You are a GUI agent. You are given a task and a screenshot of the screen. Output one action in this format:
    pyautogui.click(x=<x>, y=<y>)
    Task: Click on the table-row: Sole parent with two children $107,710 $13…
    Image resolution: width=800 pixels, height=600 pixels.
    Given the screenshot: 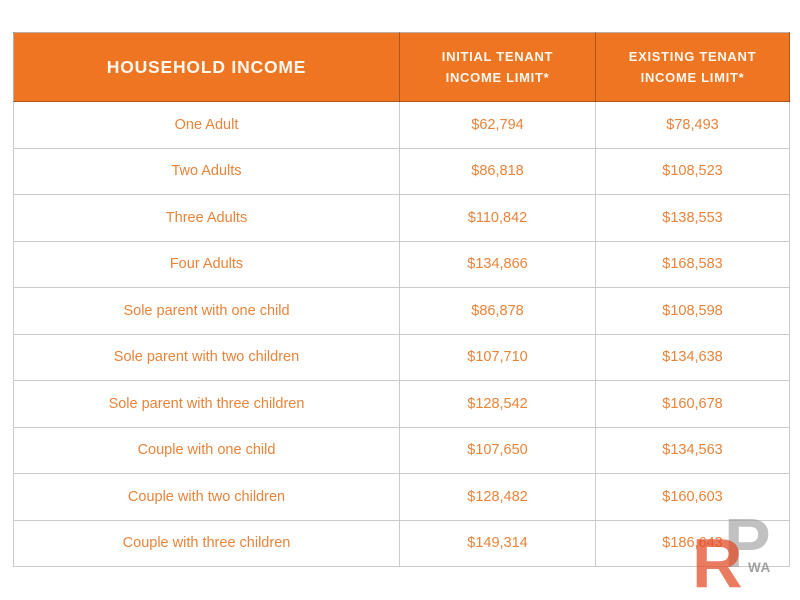 What is the action you would take?
    pyautogui.click(x=401, y=357)
    